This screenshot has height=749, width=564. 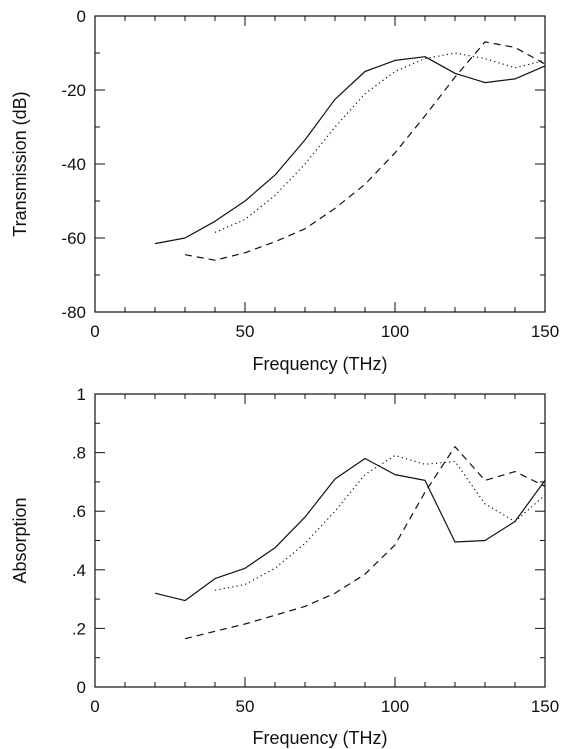 What do you see at coordinates (79, 570) in the screenshot?
I see `y-tick-label: .4` at bounding box center [79, 570].